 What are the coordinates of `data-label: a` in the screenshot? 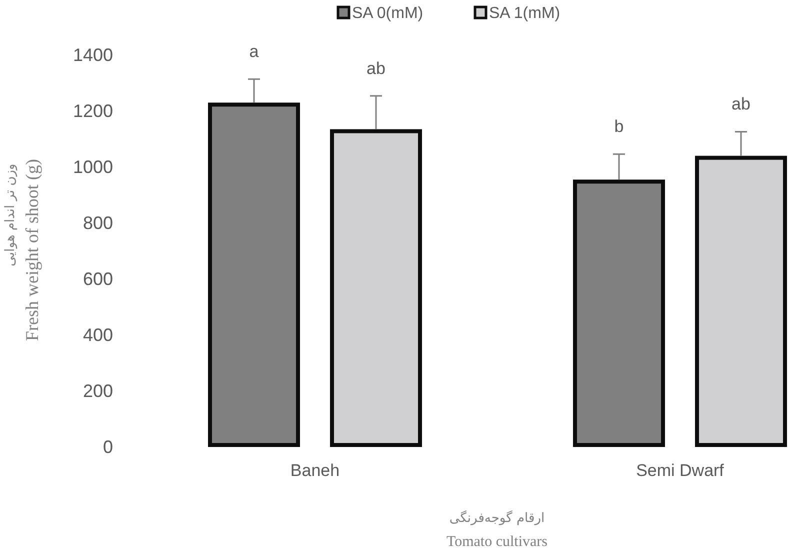 It's located at (254, 52).